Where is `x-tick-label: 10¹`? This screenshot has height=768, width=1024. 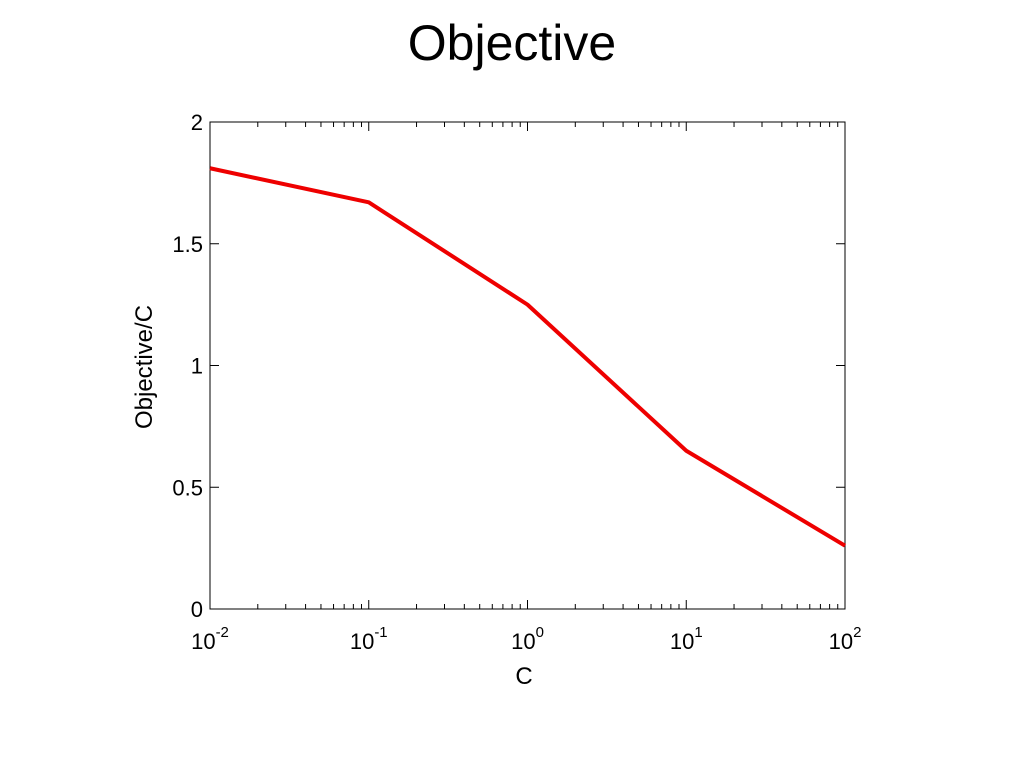
x-tick-label: 10¹ is located at coordinates (686, 639).